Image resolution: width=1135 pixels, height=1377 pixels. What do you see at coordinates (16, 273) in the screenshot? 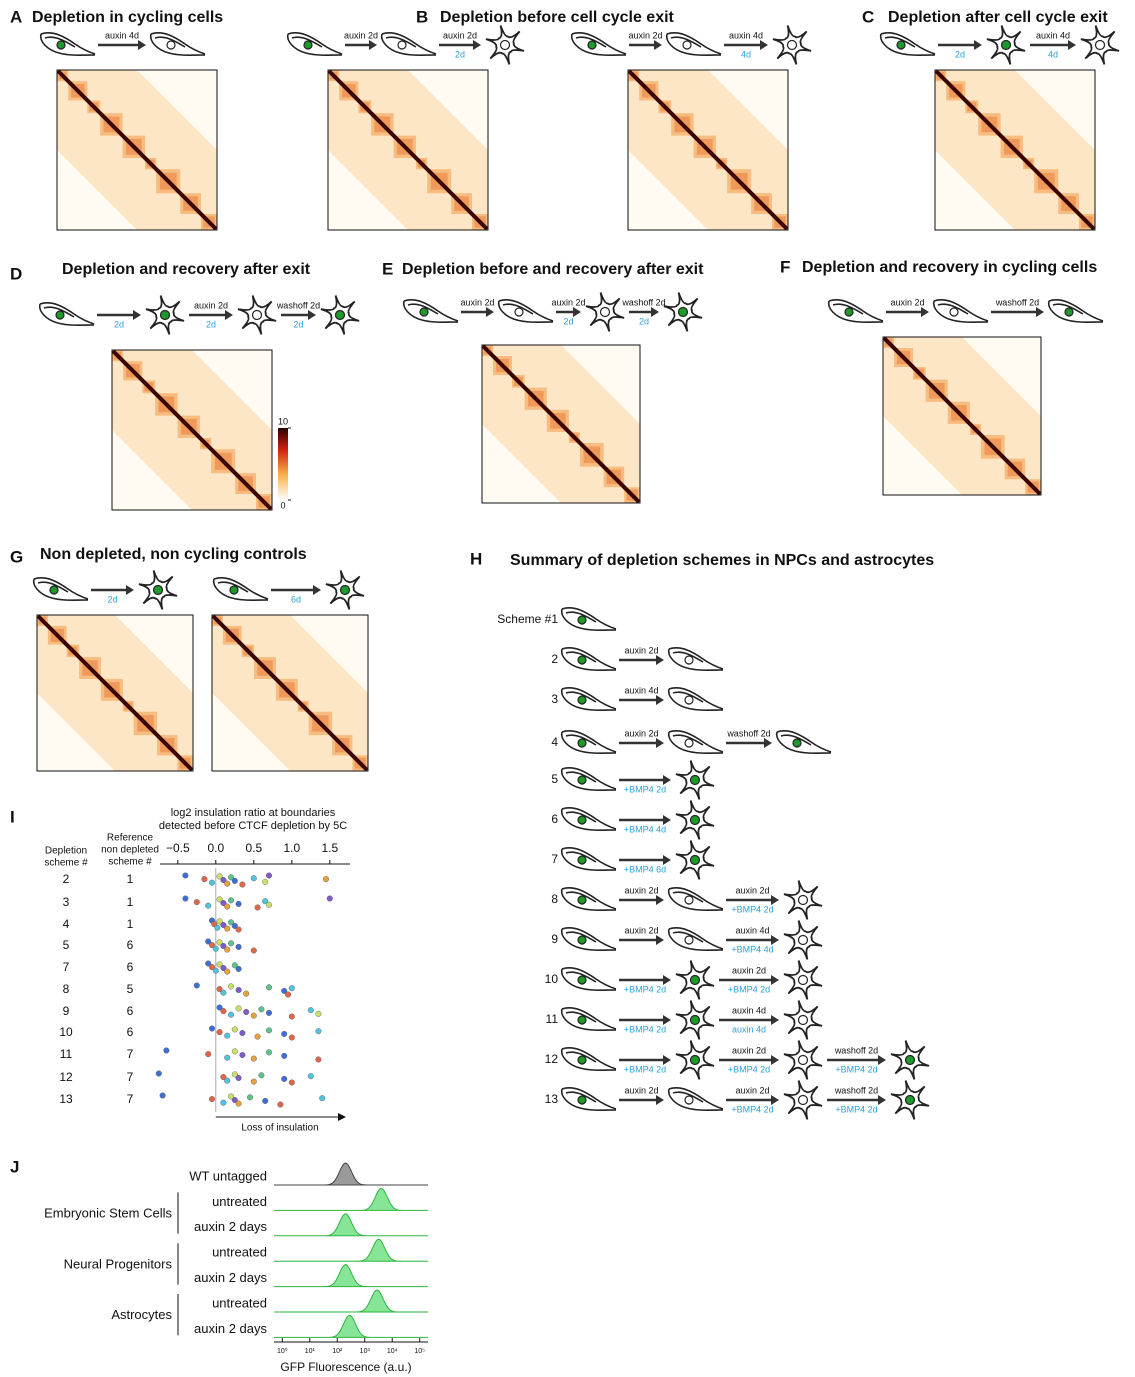
I see `panel-letter: D` at bounding box center [16, 273].